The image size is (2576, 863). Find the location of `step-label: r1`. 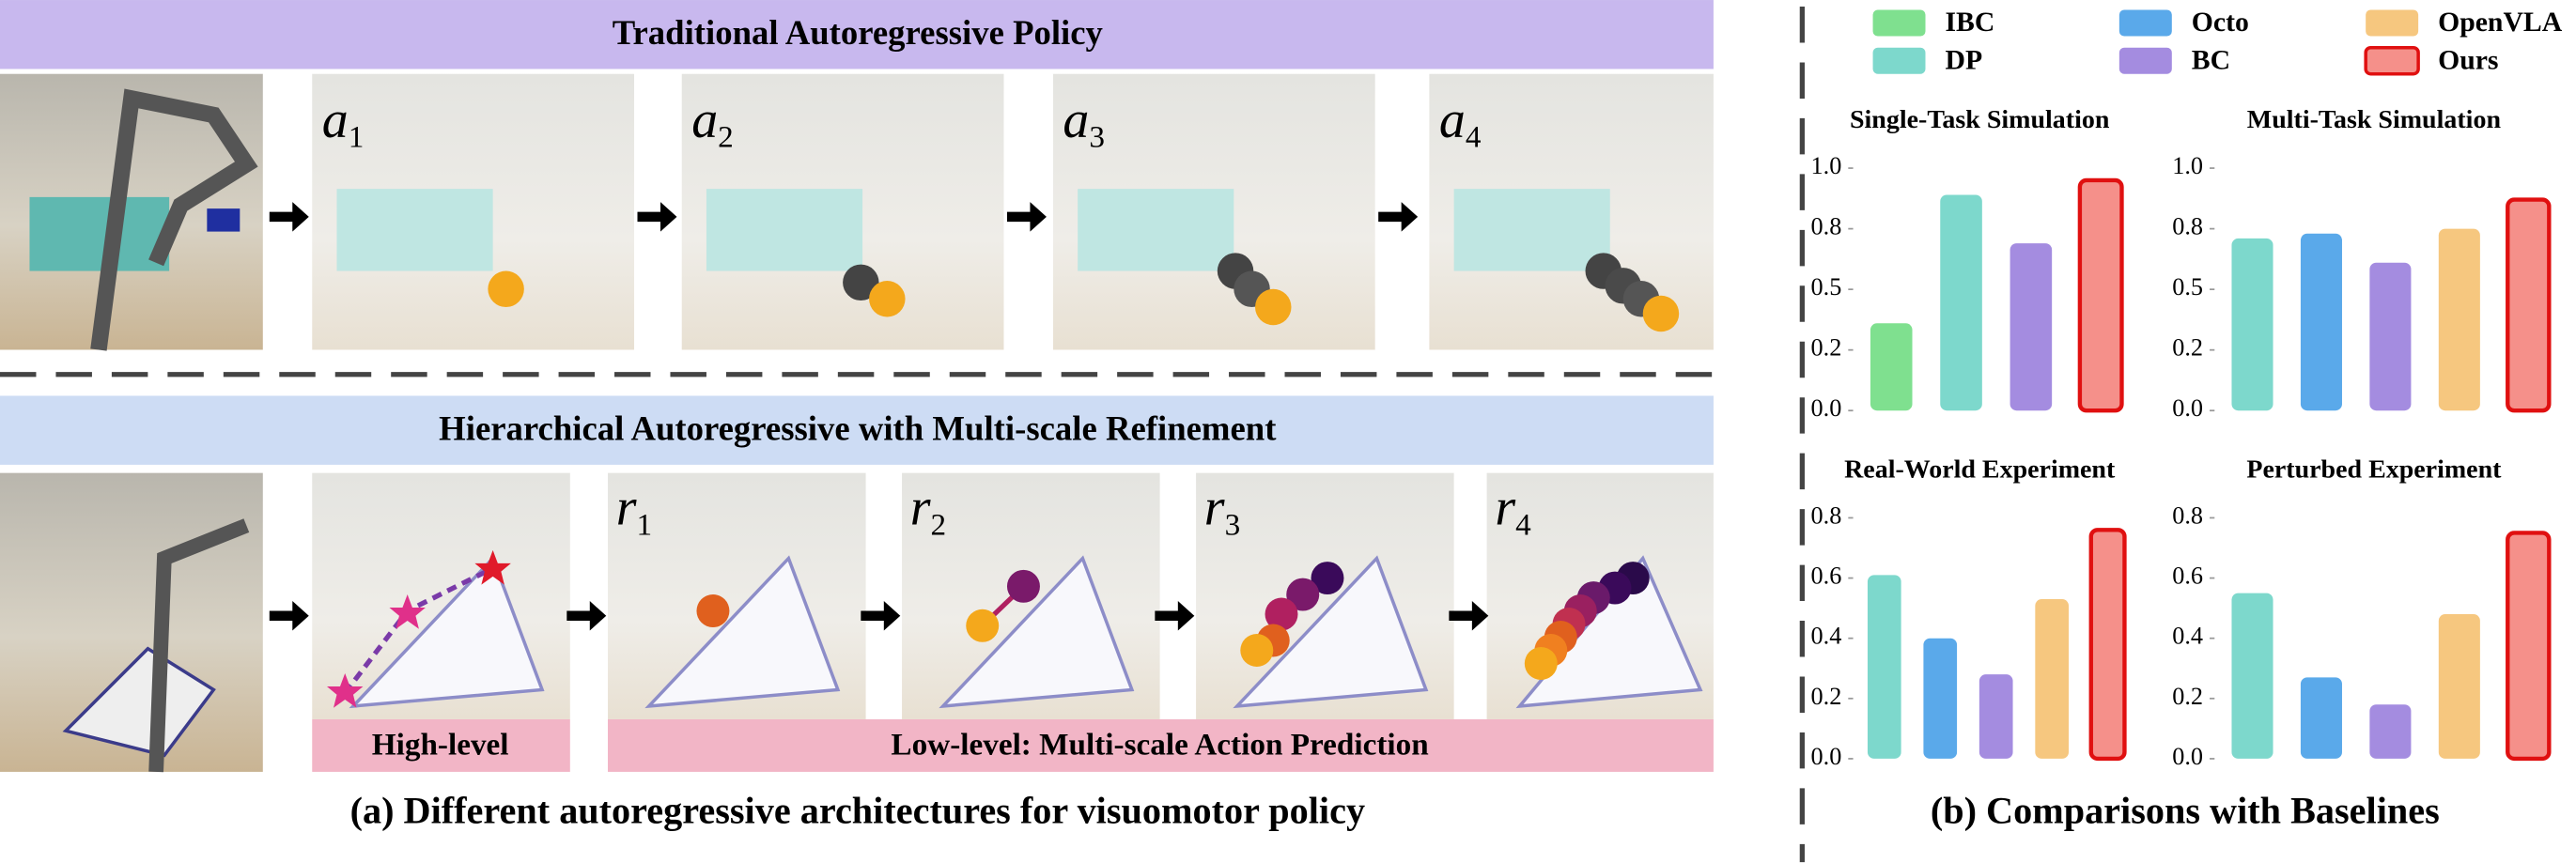

step-label: r1 is located at coordinates (634, 510).